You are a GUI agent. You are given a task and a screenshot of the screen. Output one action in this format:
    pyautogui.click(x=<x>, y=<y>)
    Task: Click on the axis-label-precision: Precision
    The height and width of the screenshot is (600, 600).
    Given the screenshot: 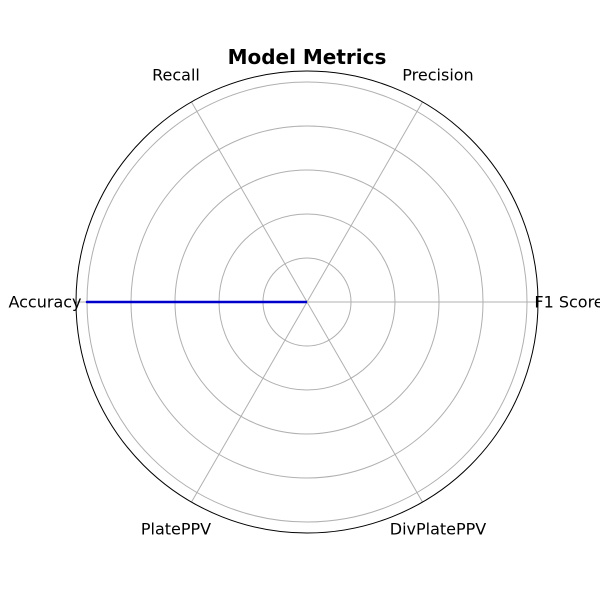 What is the action you would take?
    pyautogui.click(x=437, y=75)
    